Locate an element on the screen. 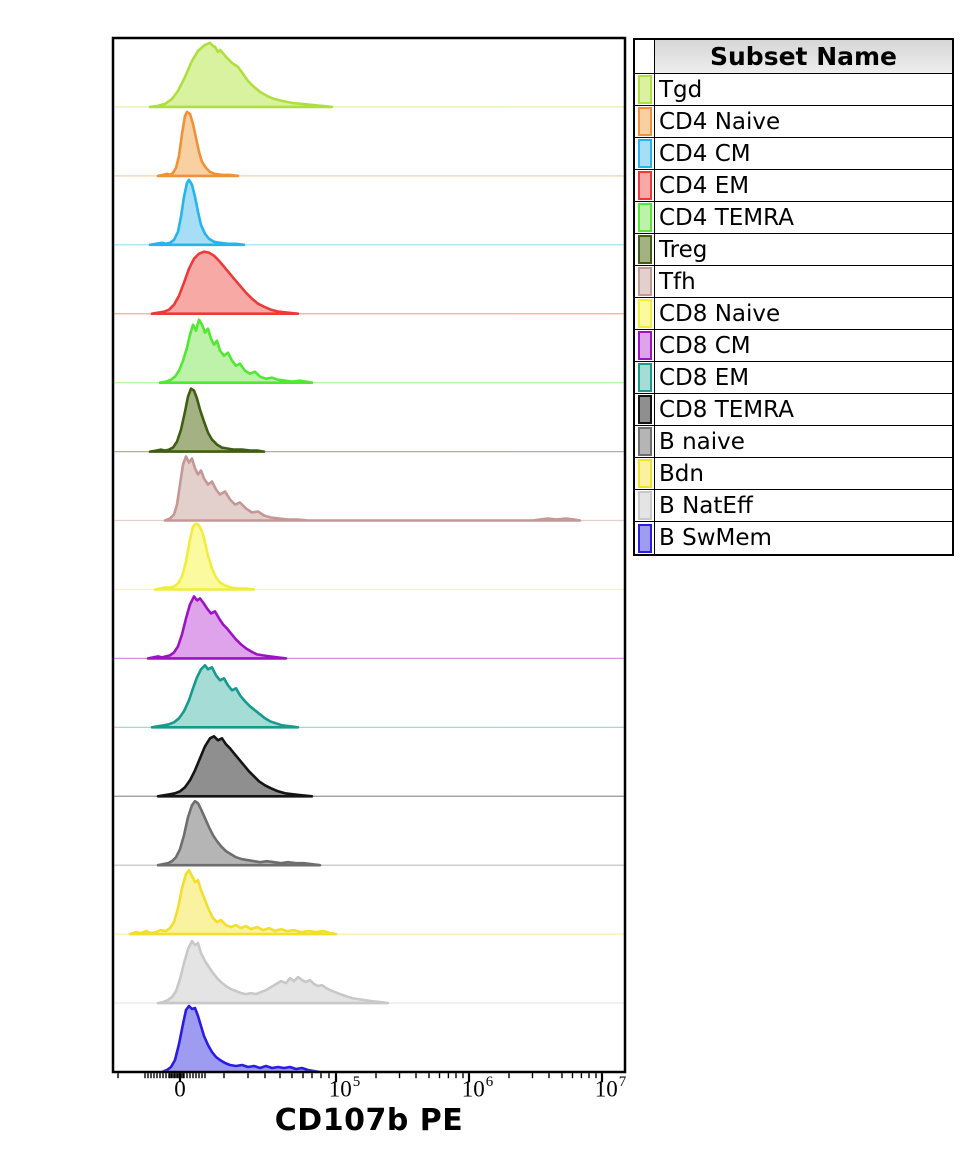 This screenshot has height=1153, width=973. legend-swatch-cd8-temra is located at coordinates (644, 409).